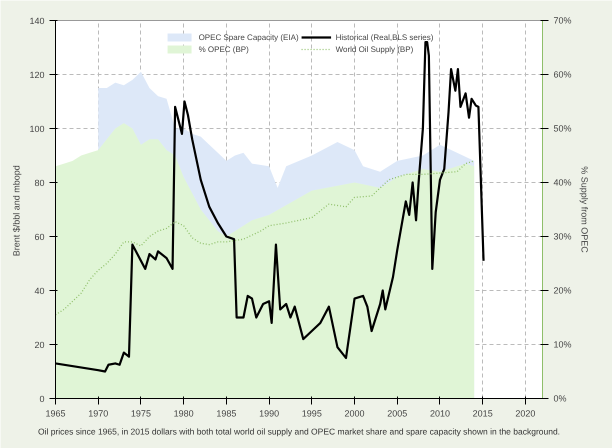 The width and height of the screenshot is (612, 448). What do you see at coordinates (563, 345) in the screenshot?
I see `y2-tick-label: 10%` at bounding box center [563, 345].